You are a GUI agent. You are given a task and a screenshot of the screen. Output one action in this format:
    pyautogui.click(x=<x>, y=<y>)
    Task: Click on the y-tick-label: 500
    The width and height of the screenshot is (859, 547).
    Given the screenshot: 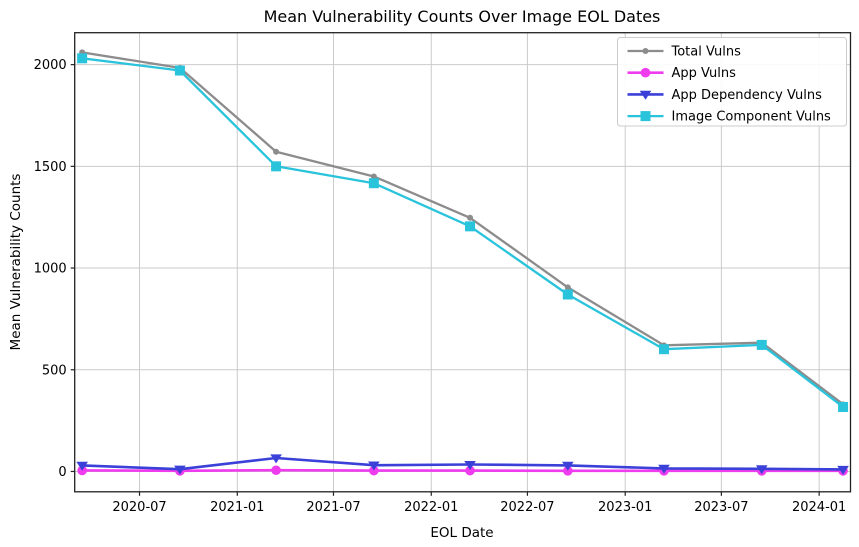 What is the action you would take?
    pyautogui.click(x=54, y=370)
    